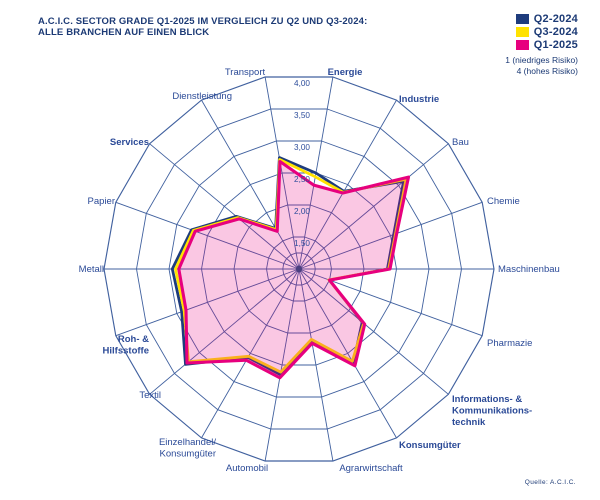  I want to click on axis-label: Konsumgüter, so click(430, 445).